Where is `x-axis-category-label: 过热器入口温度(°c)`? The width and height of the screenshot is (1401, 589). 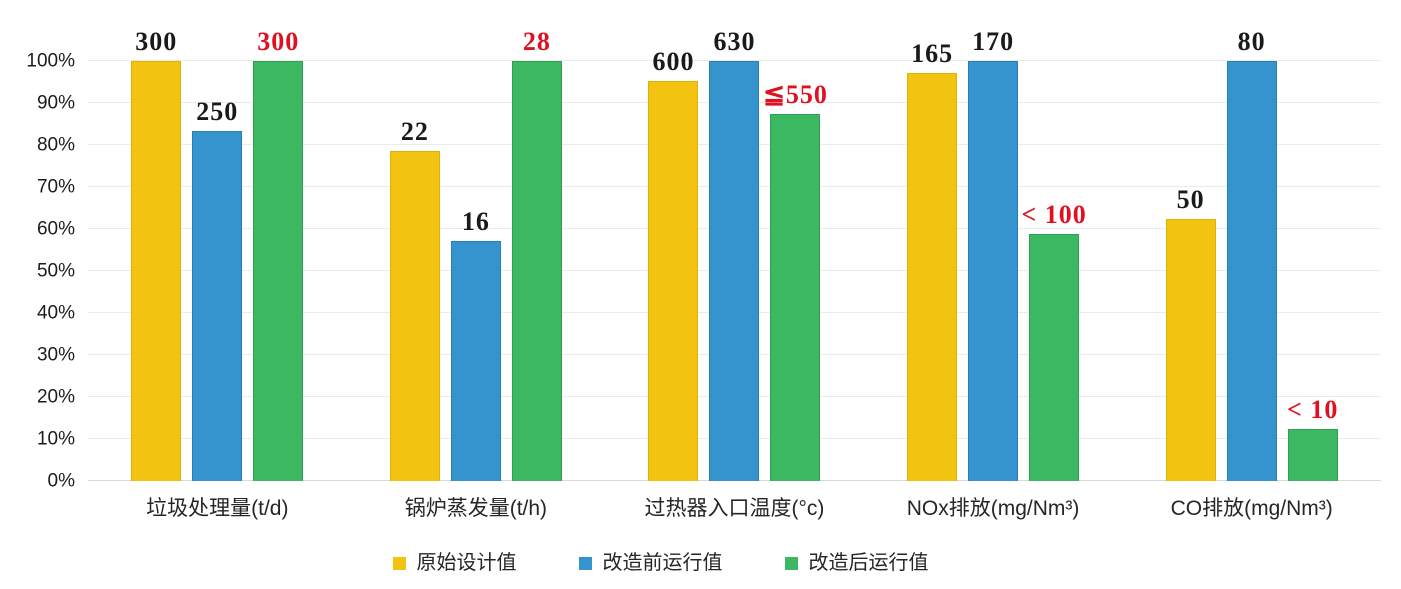 x-axis-category-label: 过热器入口温度(°c) is located at coordinates (734, 508).